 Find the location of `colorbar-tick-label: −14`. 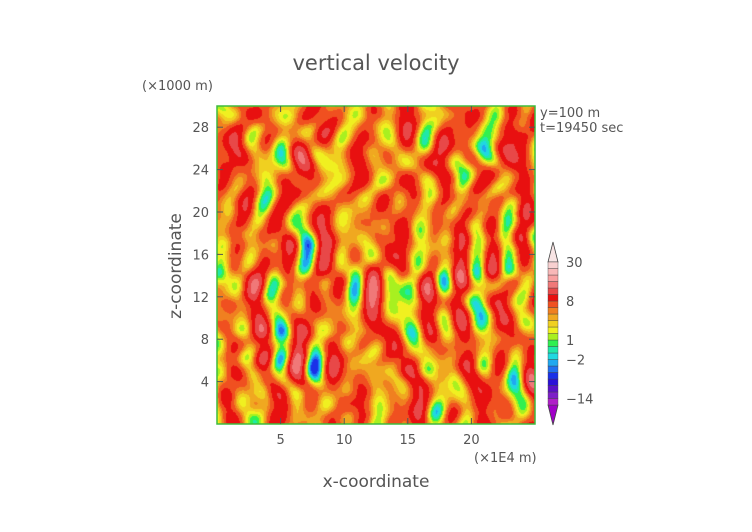

colorbar-tick-label: −14 is located at coordinates (579, 400).